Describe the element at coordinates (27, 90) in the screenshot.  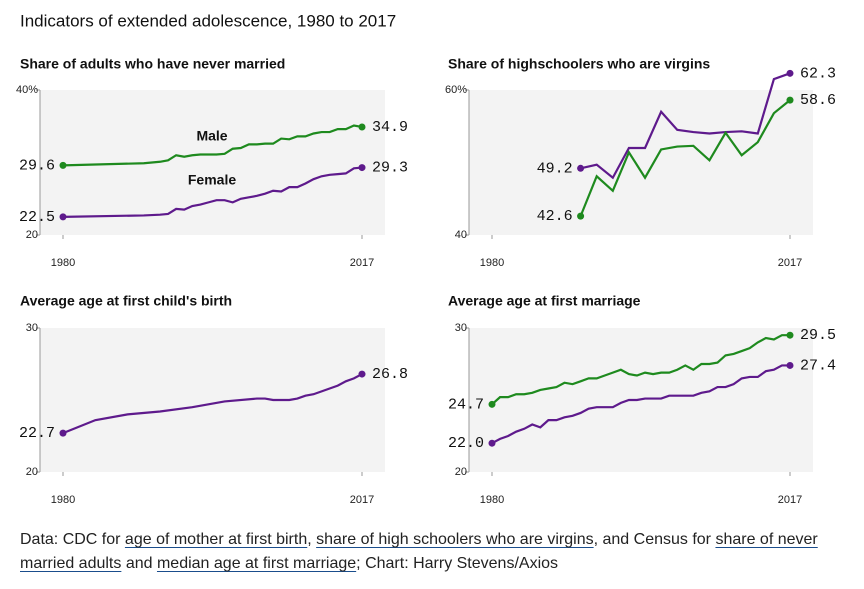
I see `y-tick-label: 40%` at that location.